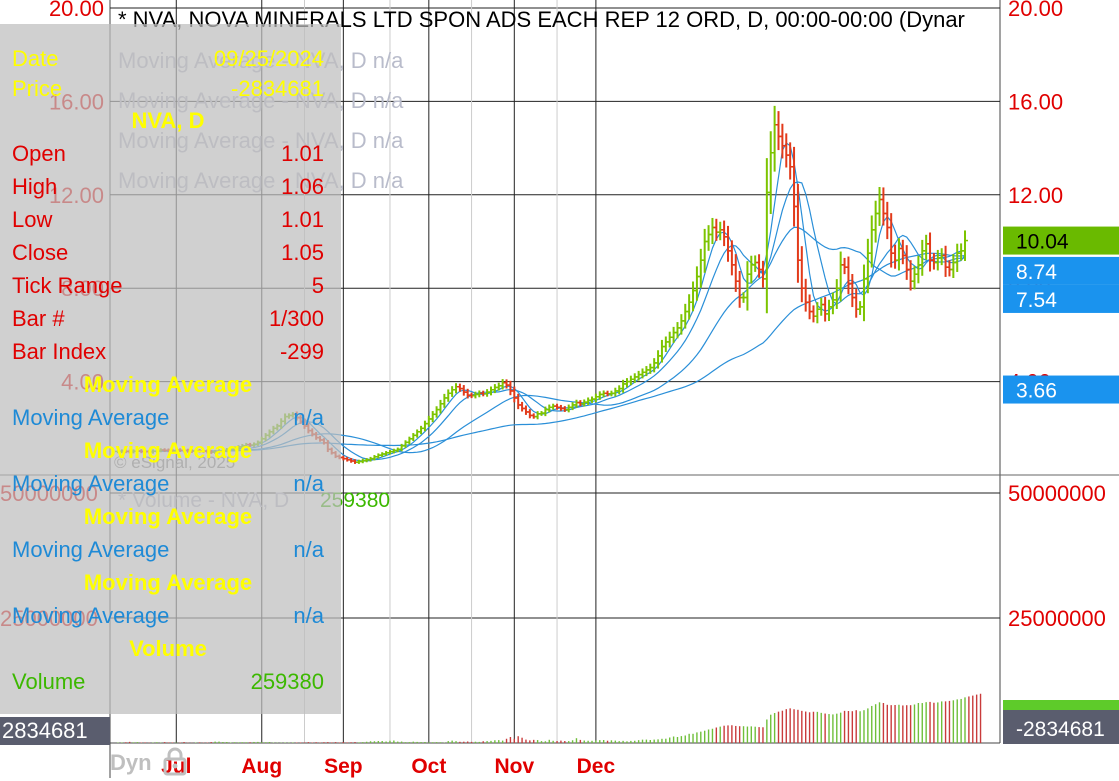 Image resolution: width=1119 pixels, height=781 pixels. I want to click on ma-row-1: Moving Average n/a, so click(168, 418).